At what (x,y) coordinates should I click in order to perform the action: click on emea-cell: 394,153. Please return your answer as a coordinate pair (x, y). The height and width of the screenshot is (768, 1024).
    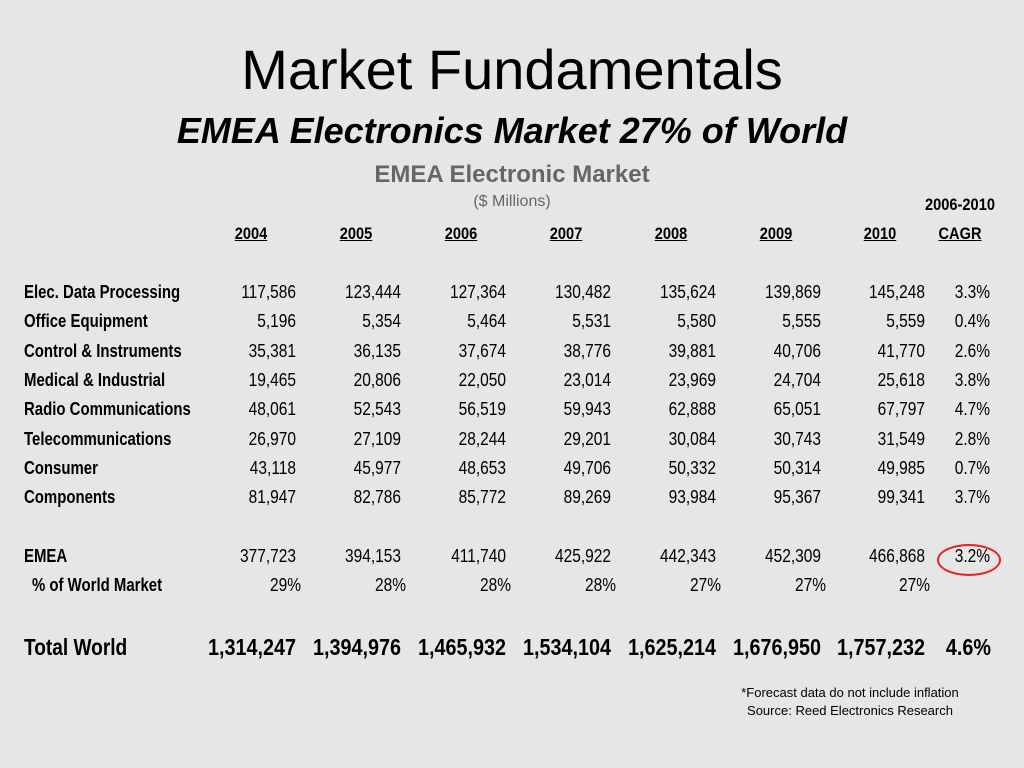
    Looking at the image, I should click on (373, 556).